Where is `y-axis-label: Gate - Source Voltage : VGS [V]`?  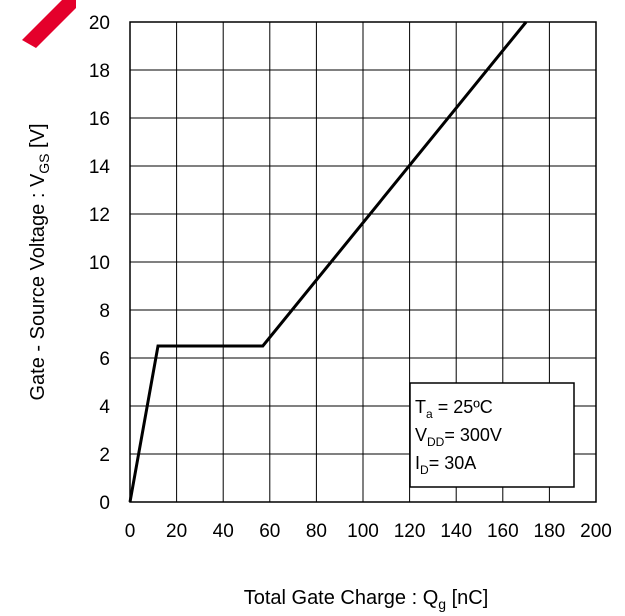
y-axis-label: Gate - Source Voltage : VGS [V] is located at coordinates (39, 261).